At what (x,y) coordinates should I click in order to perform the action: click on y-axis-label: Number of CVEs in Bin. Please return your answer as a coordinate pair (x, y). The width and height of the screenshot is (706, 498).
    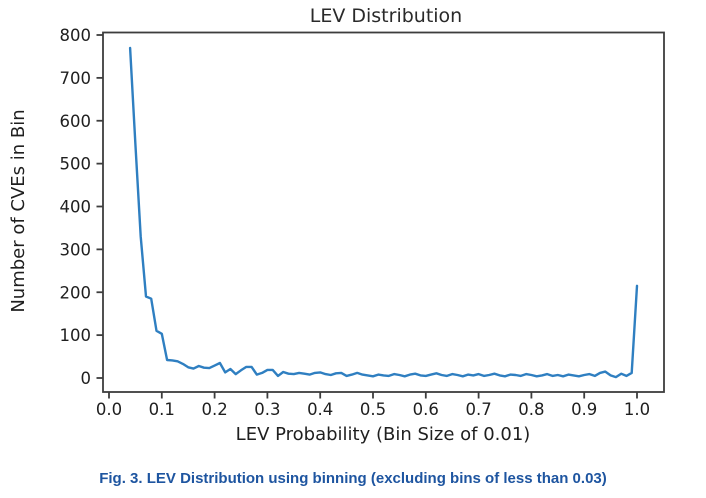
    Looking at the image, I should click on (18, 210).